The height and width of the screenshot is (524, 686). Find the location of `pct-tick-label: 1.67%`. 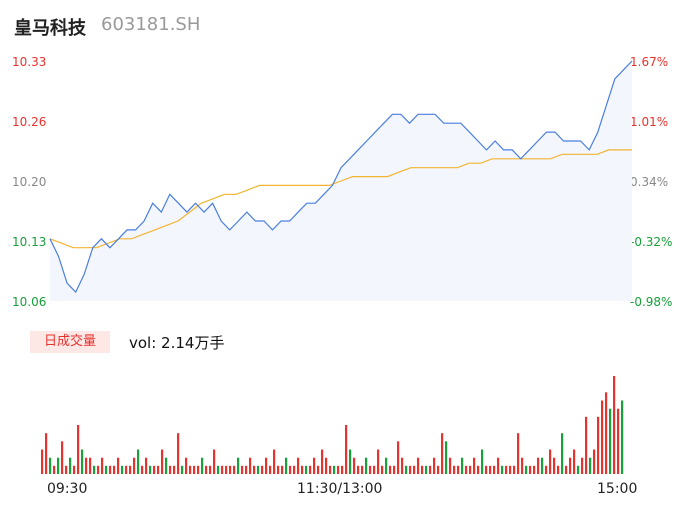

pct-tick-label: 1.67% is located at coordinates (649, 62).